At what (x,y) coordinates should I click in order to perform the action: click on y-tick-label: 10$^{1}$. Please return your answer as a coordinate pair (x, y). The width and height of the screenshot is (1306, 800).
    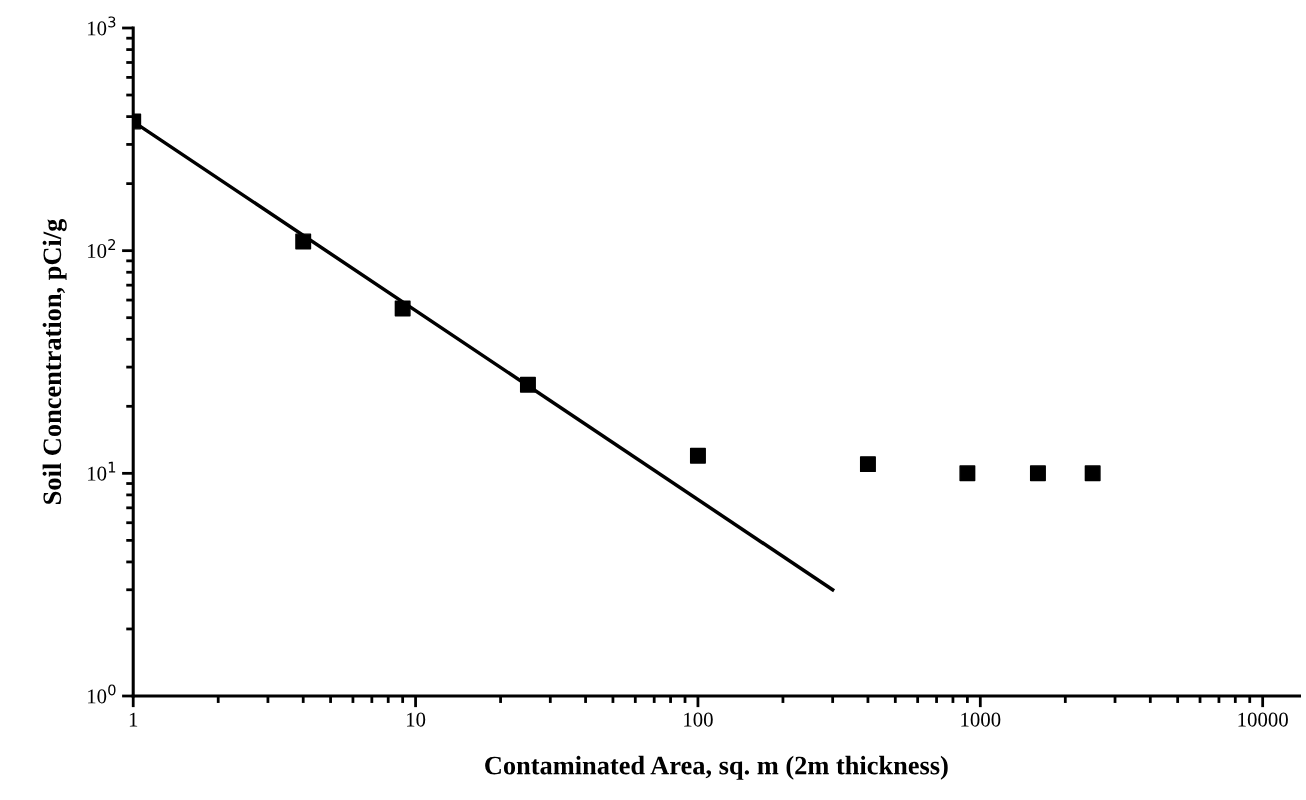
    Looking at the image, I should click on (102, 471).